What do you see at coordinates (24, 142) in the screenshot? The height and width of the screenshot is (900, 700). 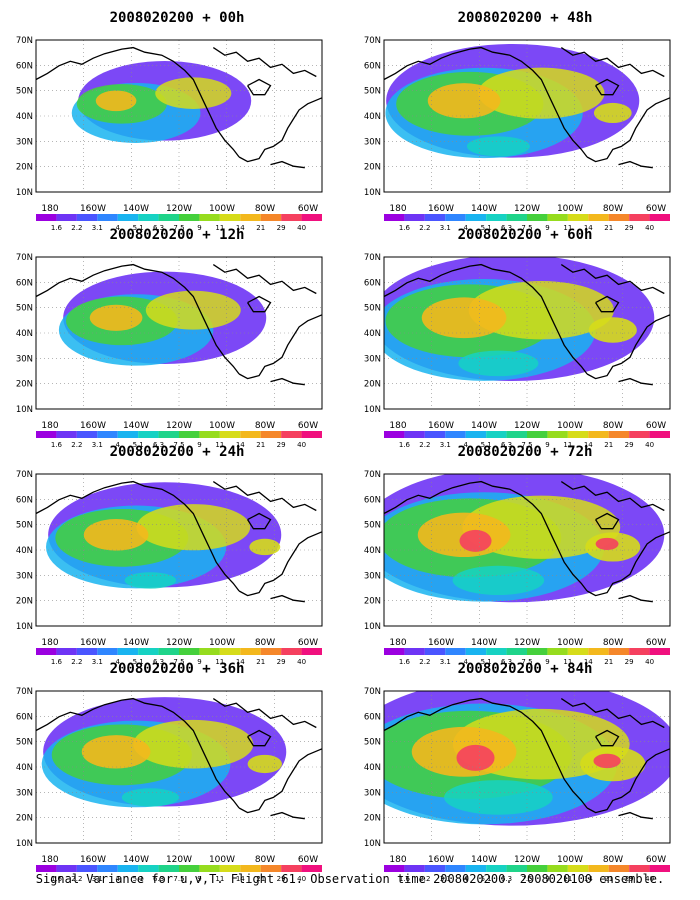 I see `lat-label: 30N` at bounding box center [24, 142].